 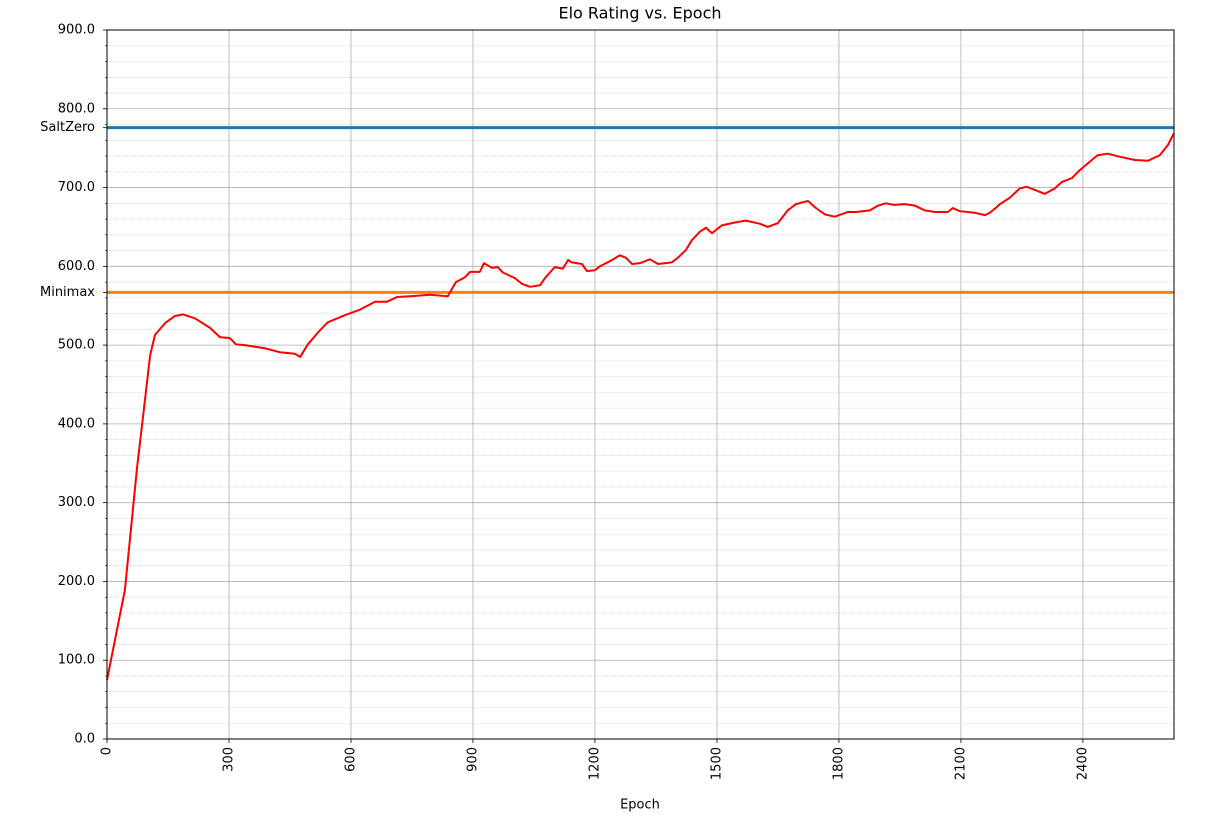 What do you see at coordinates (84, 739) in the screenshot?
I see `y-tick-label: 0.0` at bounding box center [84, 739].